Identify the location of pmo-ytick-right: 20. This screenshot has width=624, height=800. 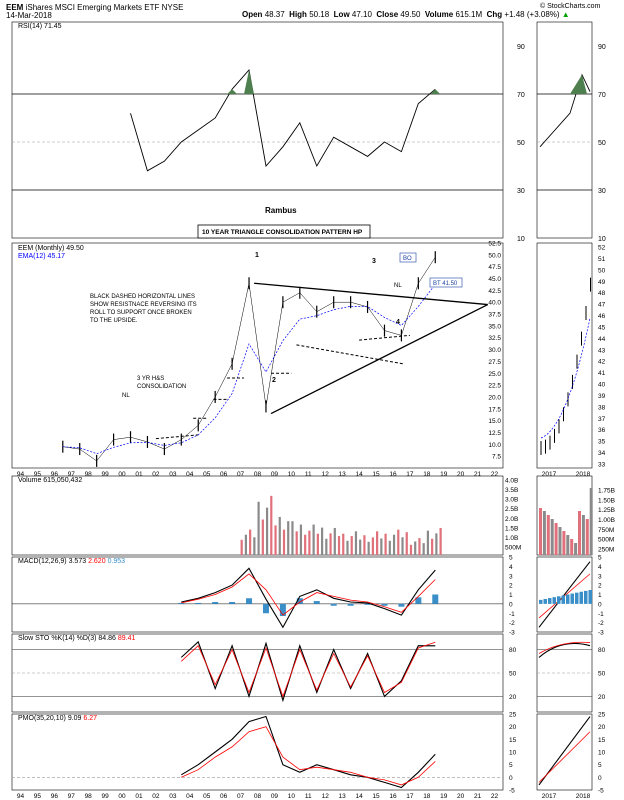
(602, 727).